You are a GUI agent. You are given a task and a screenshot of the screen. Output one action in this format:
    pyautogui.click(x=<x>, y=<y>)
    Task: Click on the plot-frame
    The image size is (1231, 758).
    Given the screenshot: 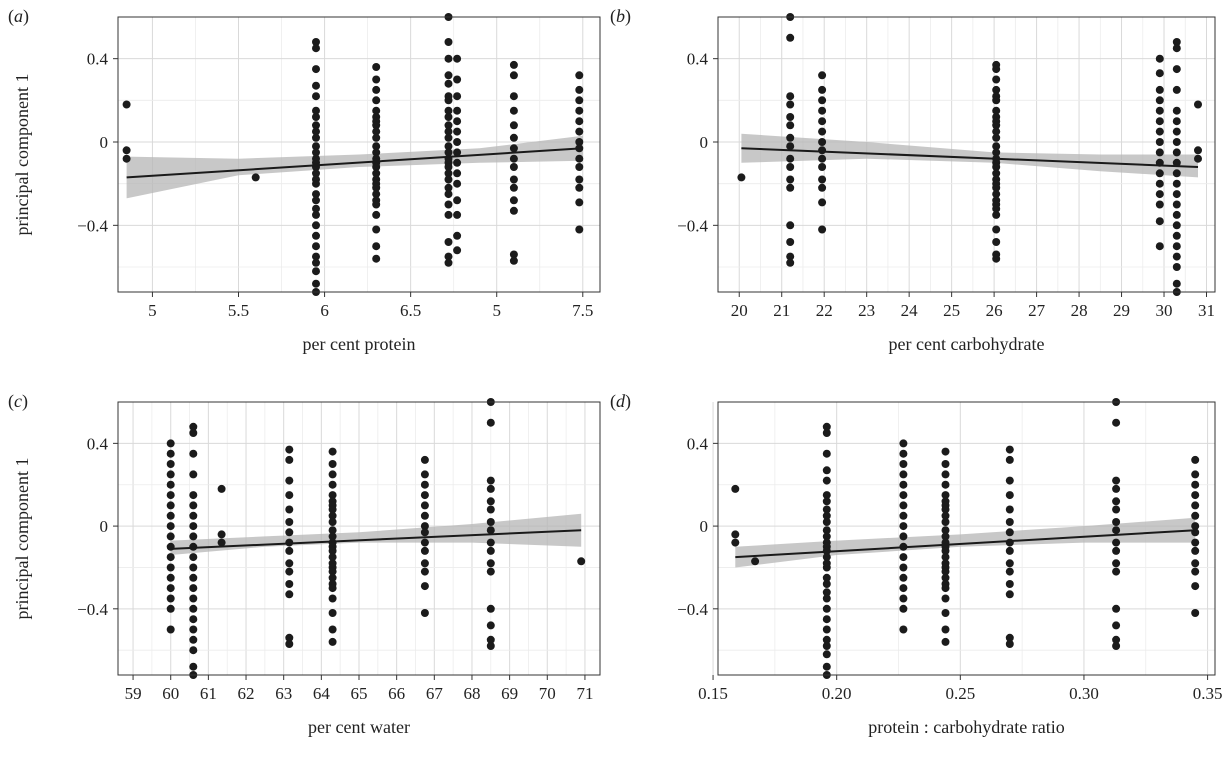 What is the action you would take?
    pyautogui.click(x=966, y=154)
    